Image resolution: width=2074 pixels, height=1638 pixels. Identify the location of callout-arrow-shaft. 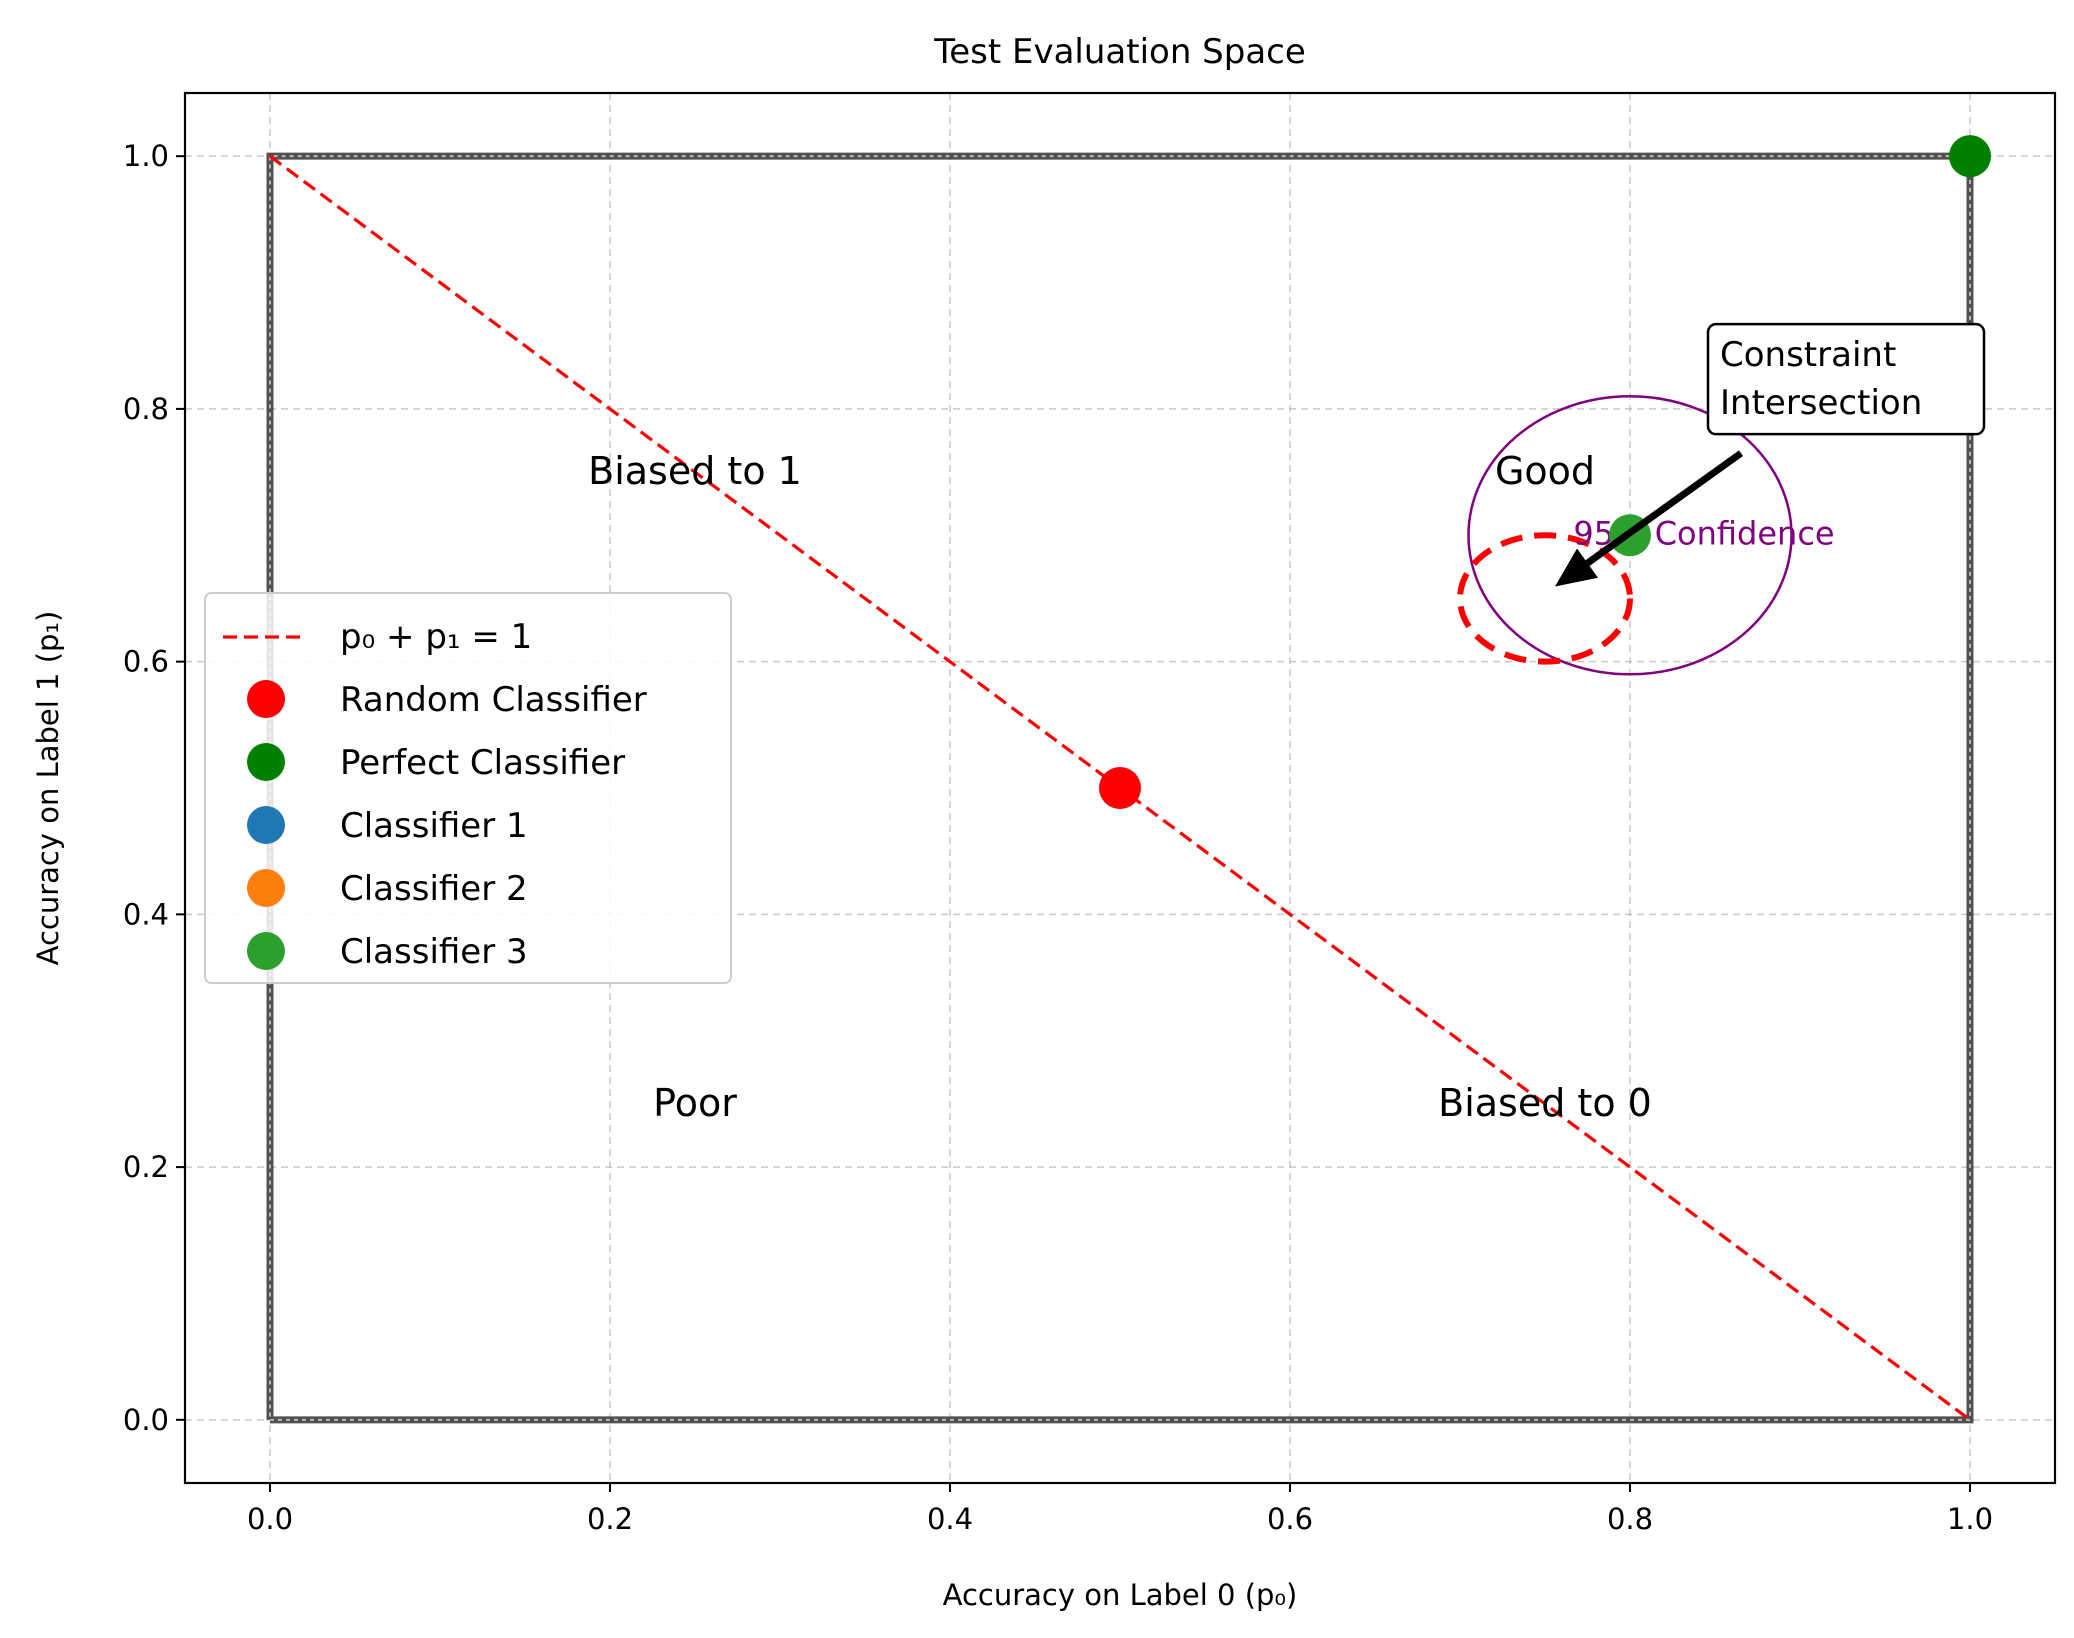
(1664, 508).